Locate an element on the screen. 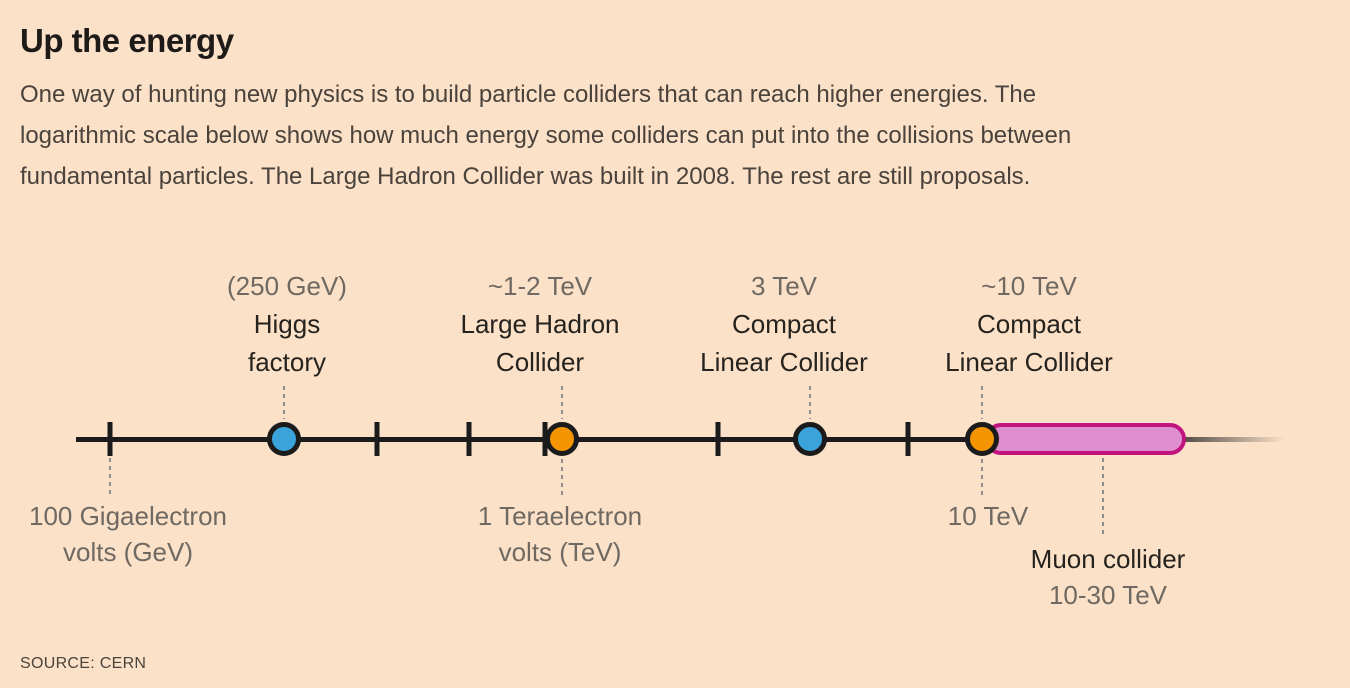 The image size is (1350, 688). axis-label-line: volts (TeV) is located at coordinates (560, 552).